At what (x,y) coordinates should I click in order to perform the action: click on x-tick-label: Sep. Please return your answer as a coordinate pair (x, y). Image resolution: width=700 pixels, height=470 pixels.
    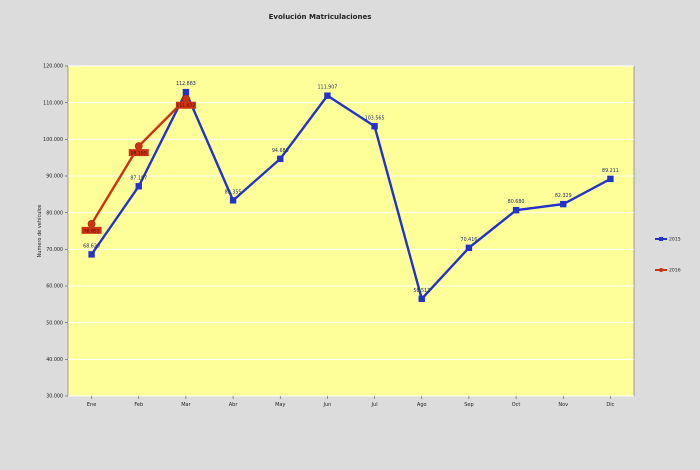
    Looking at the image, I should click on (468, 405).